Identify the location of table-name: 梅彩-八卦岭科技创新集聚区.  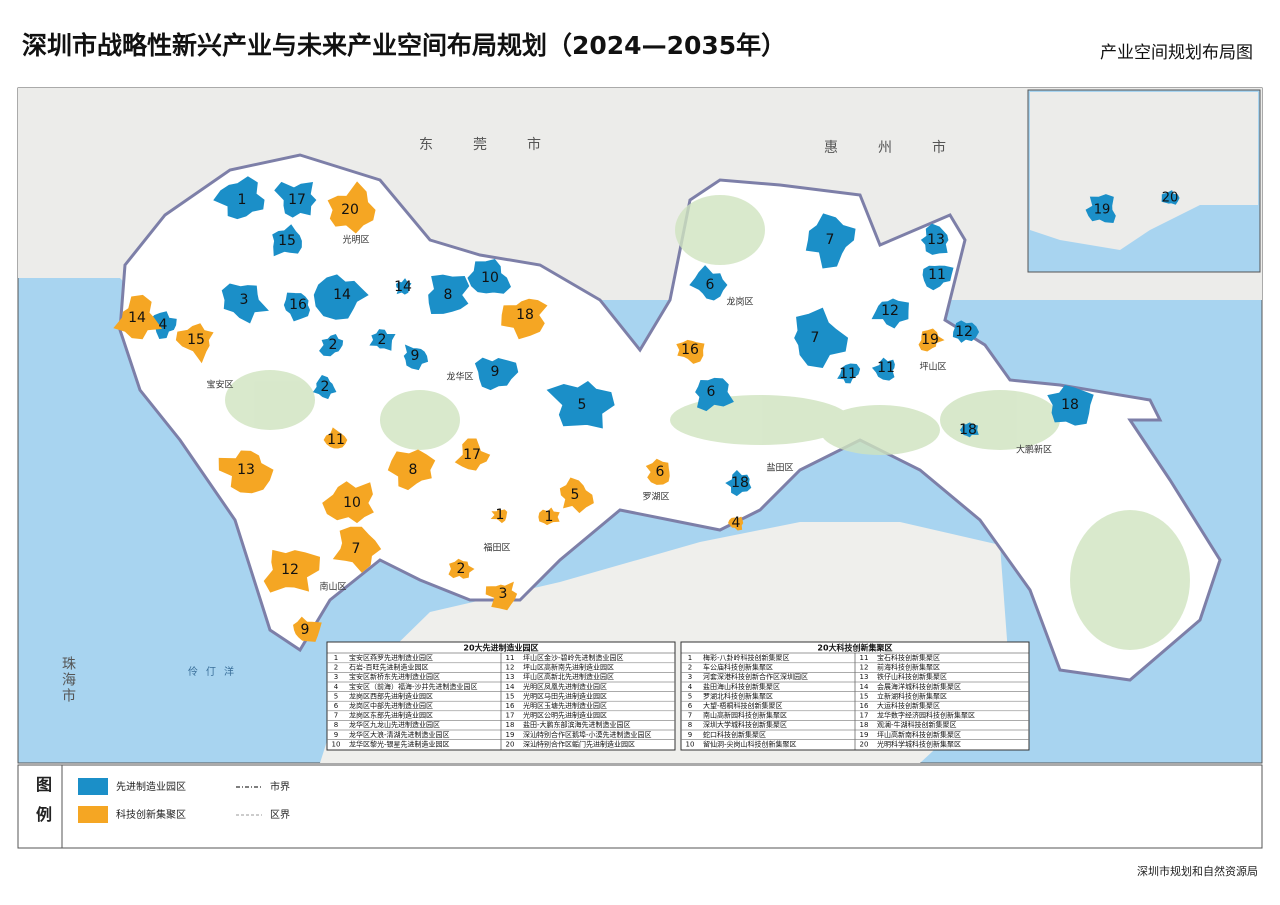
(746, 657).